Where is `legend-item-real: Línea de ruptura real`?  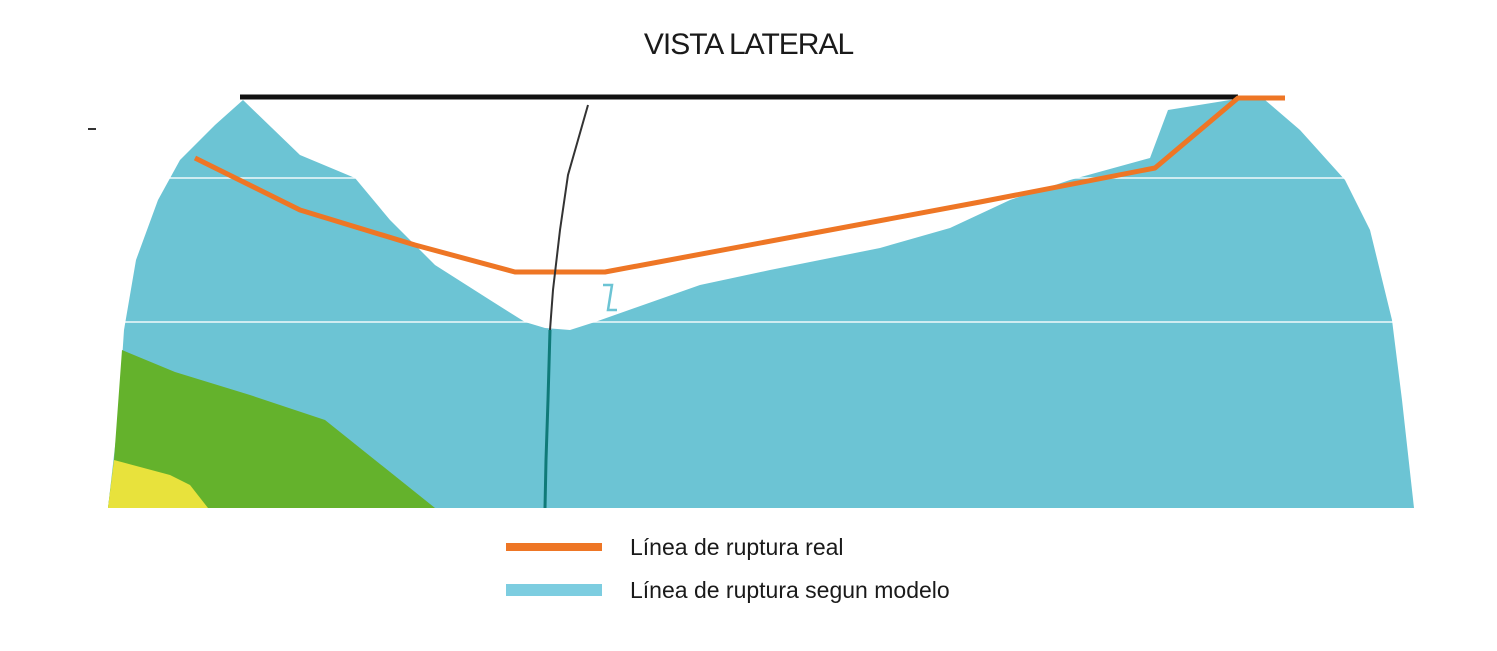 legend-item-real: Línea de ruptura real is located at coordinates (675, 547).